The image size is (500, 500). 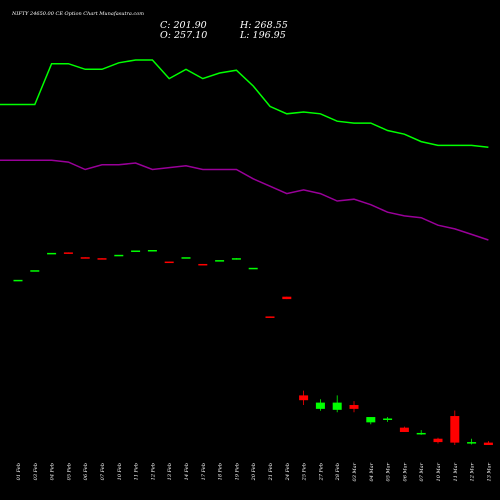 What do you see at coordinates (456, 471) in the screenshot?
I see `x-tick-label: 11 Mar` at bounding box center [456, 471].